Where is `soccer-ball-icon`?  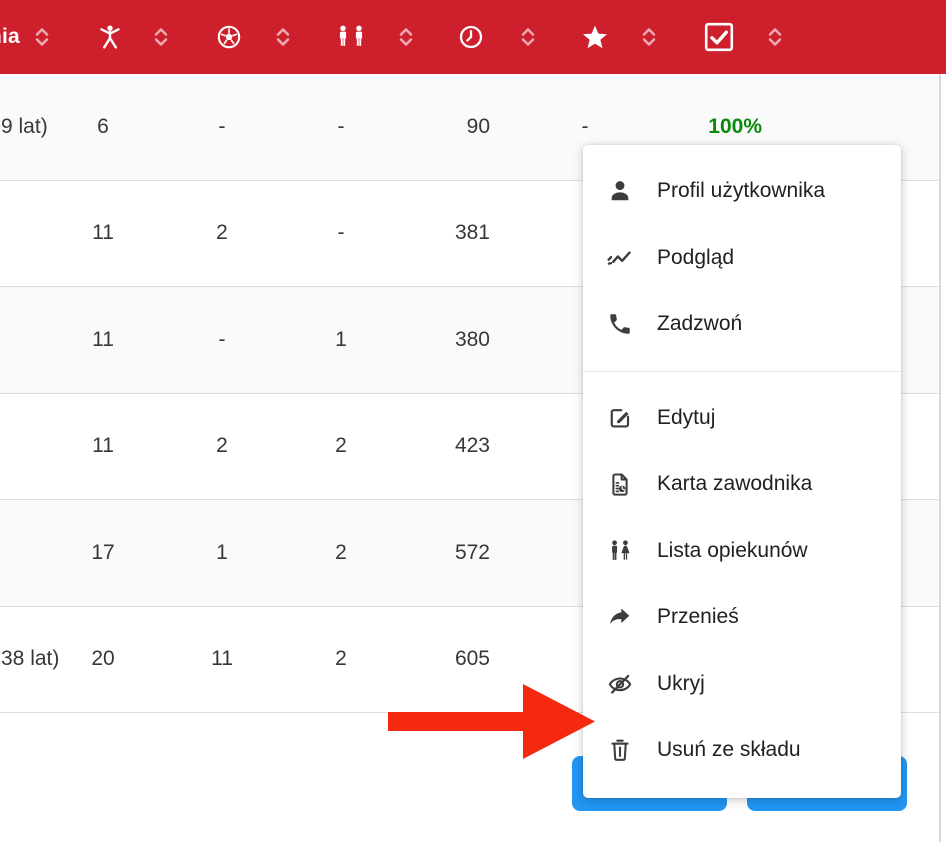
soccer-ball-icon is located at coordinates (229, 37).